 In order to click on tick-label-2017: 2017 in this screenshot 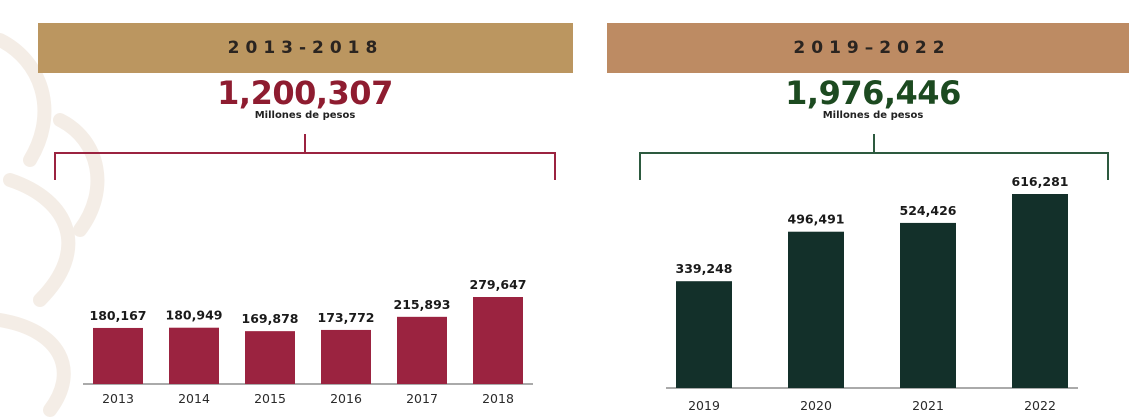, I will do `click(422, 398)`.